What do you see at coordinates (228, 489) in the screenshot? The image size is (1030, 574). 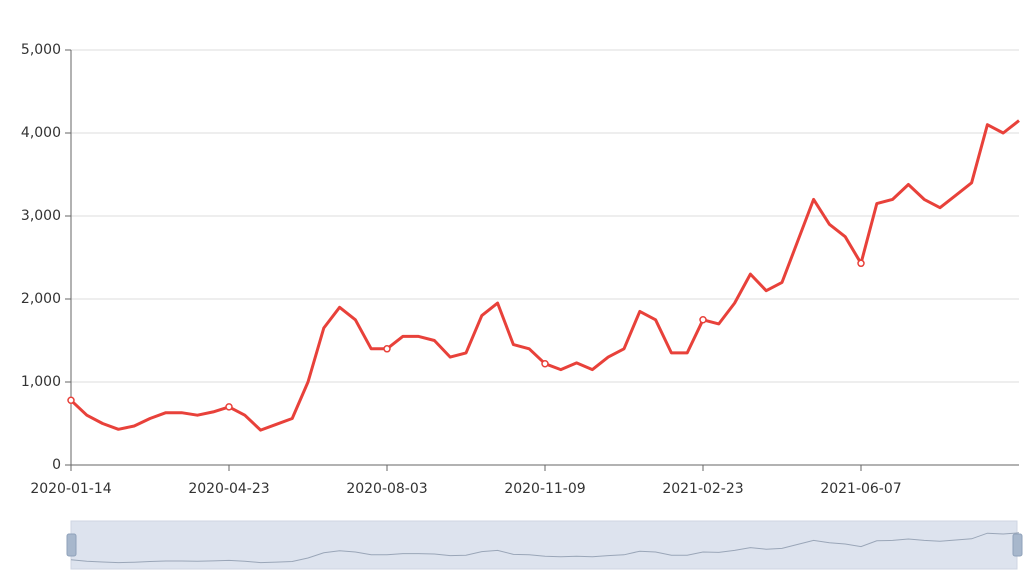 I see `x-tick-label: 2020-04-23` at bounding box center [228, 489].